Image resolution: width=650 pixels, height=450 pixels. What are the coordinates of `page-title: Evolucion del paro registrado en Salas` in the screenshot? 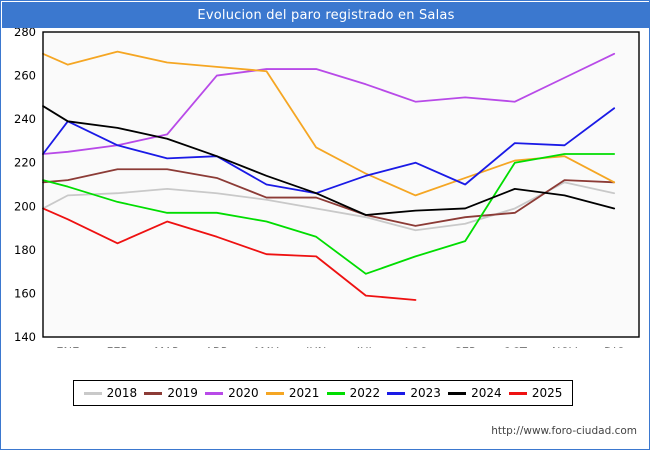 It's located at (326, 15).